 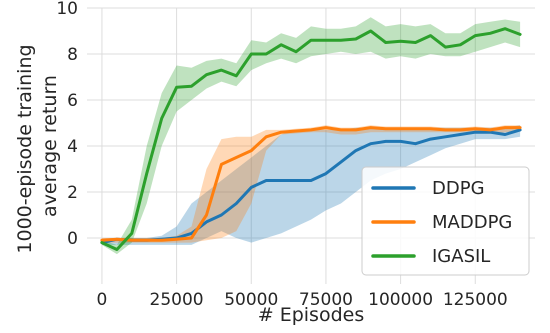 What do you see at coordinates (472, 222) in the screenshot?
I see `legend-label: MADDPG` at bounding box center [472, 222].